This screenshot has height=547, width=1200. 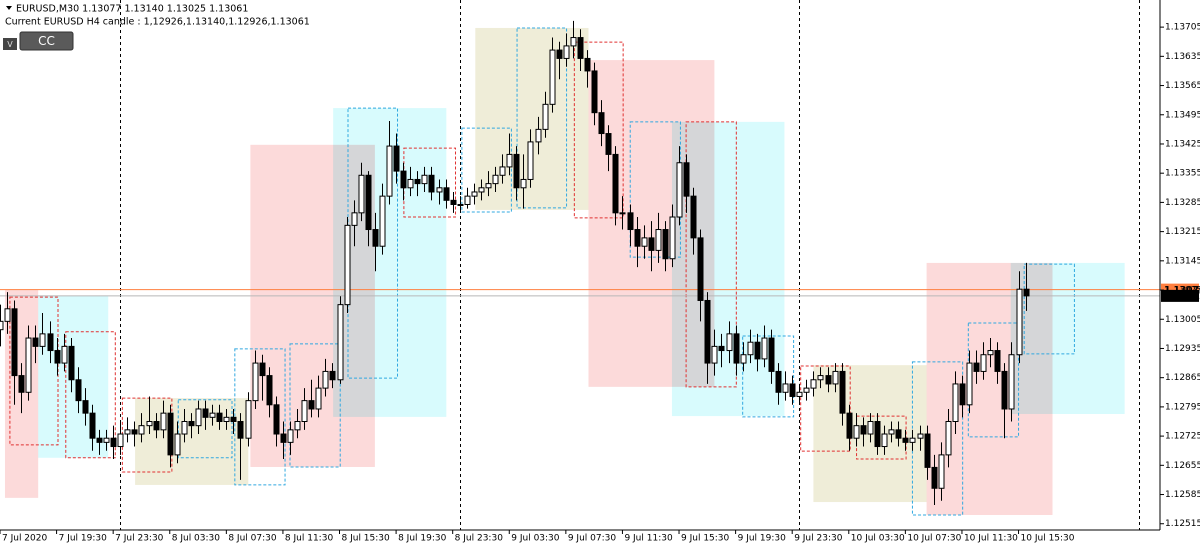 I want to click on y-tick-label: 1.13215, so click(x=1182, y=232).